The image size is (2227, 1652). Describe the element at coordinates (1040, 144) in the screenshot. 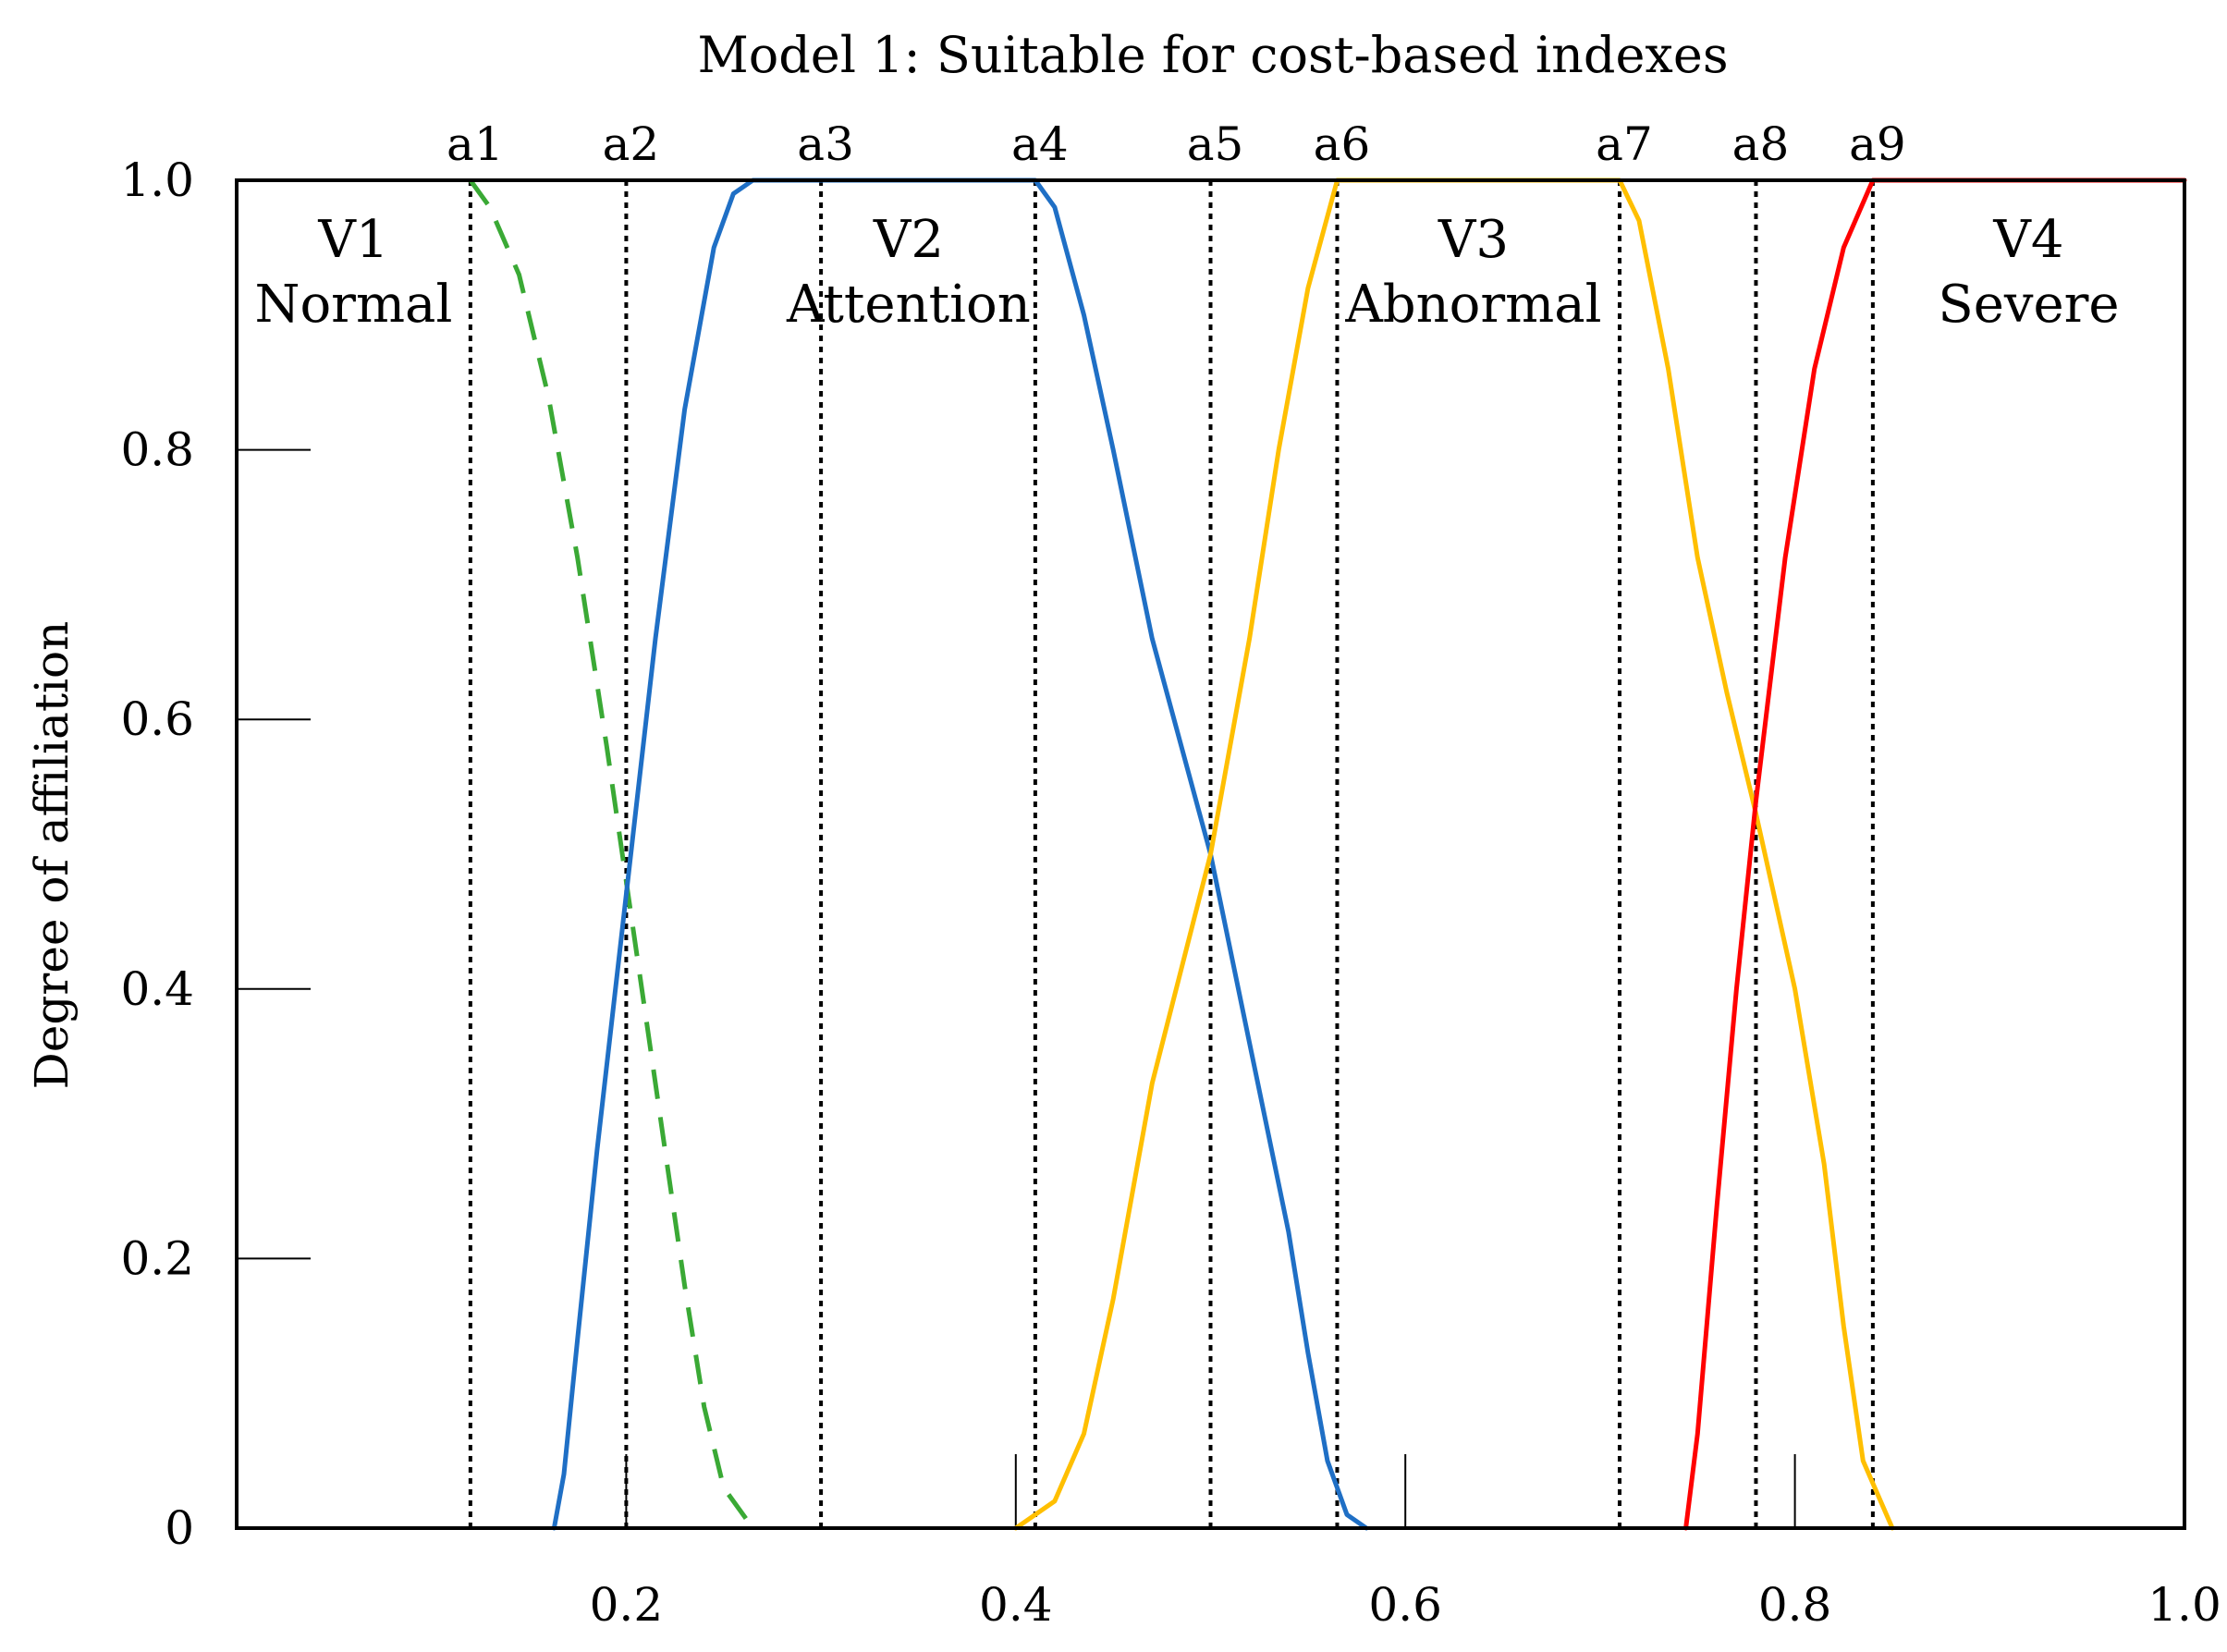

I see `threshold-label-a4: a4` at that location.